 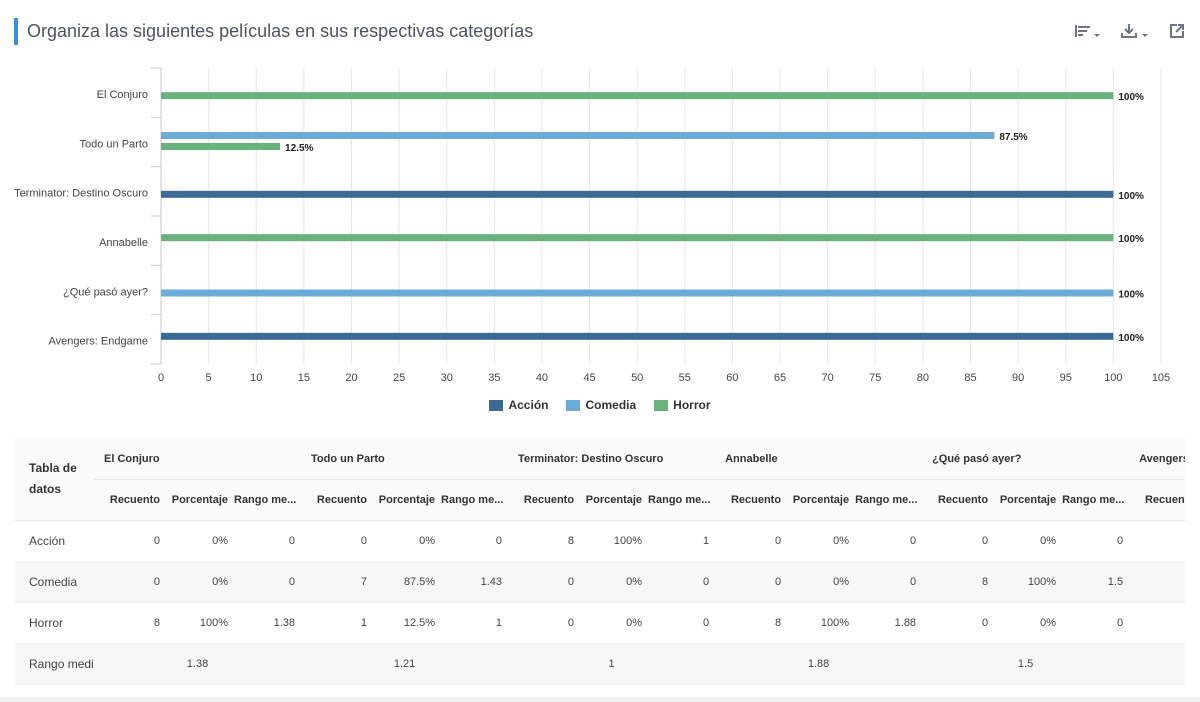 What do you see at coordinates (1131, 338) in the screenshot?
I see `data-label: 100%` at bounding box center [1131, 338].